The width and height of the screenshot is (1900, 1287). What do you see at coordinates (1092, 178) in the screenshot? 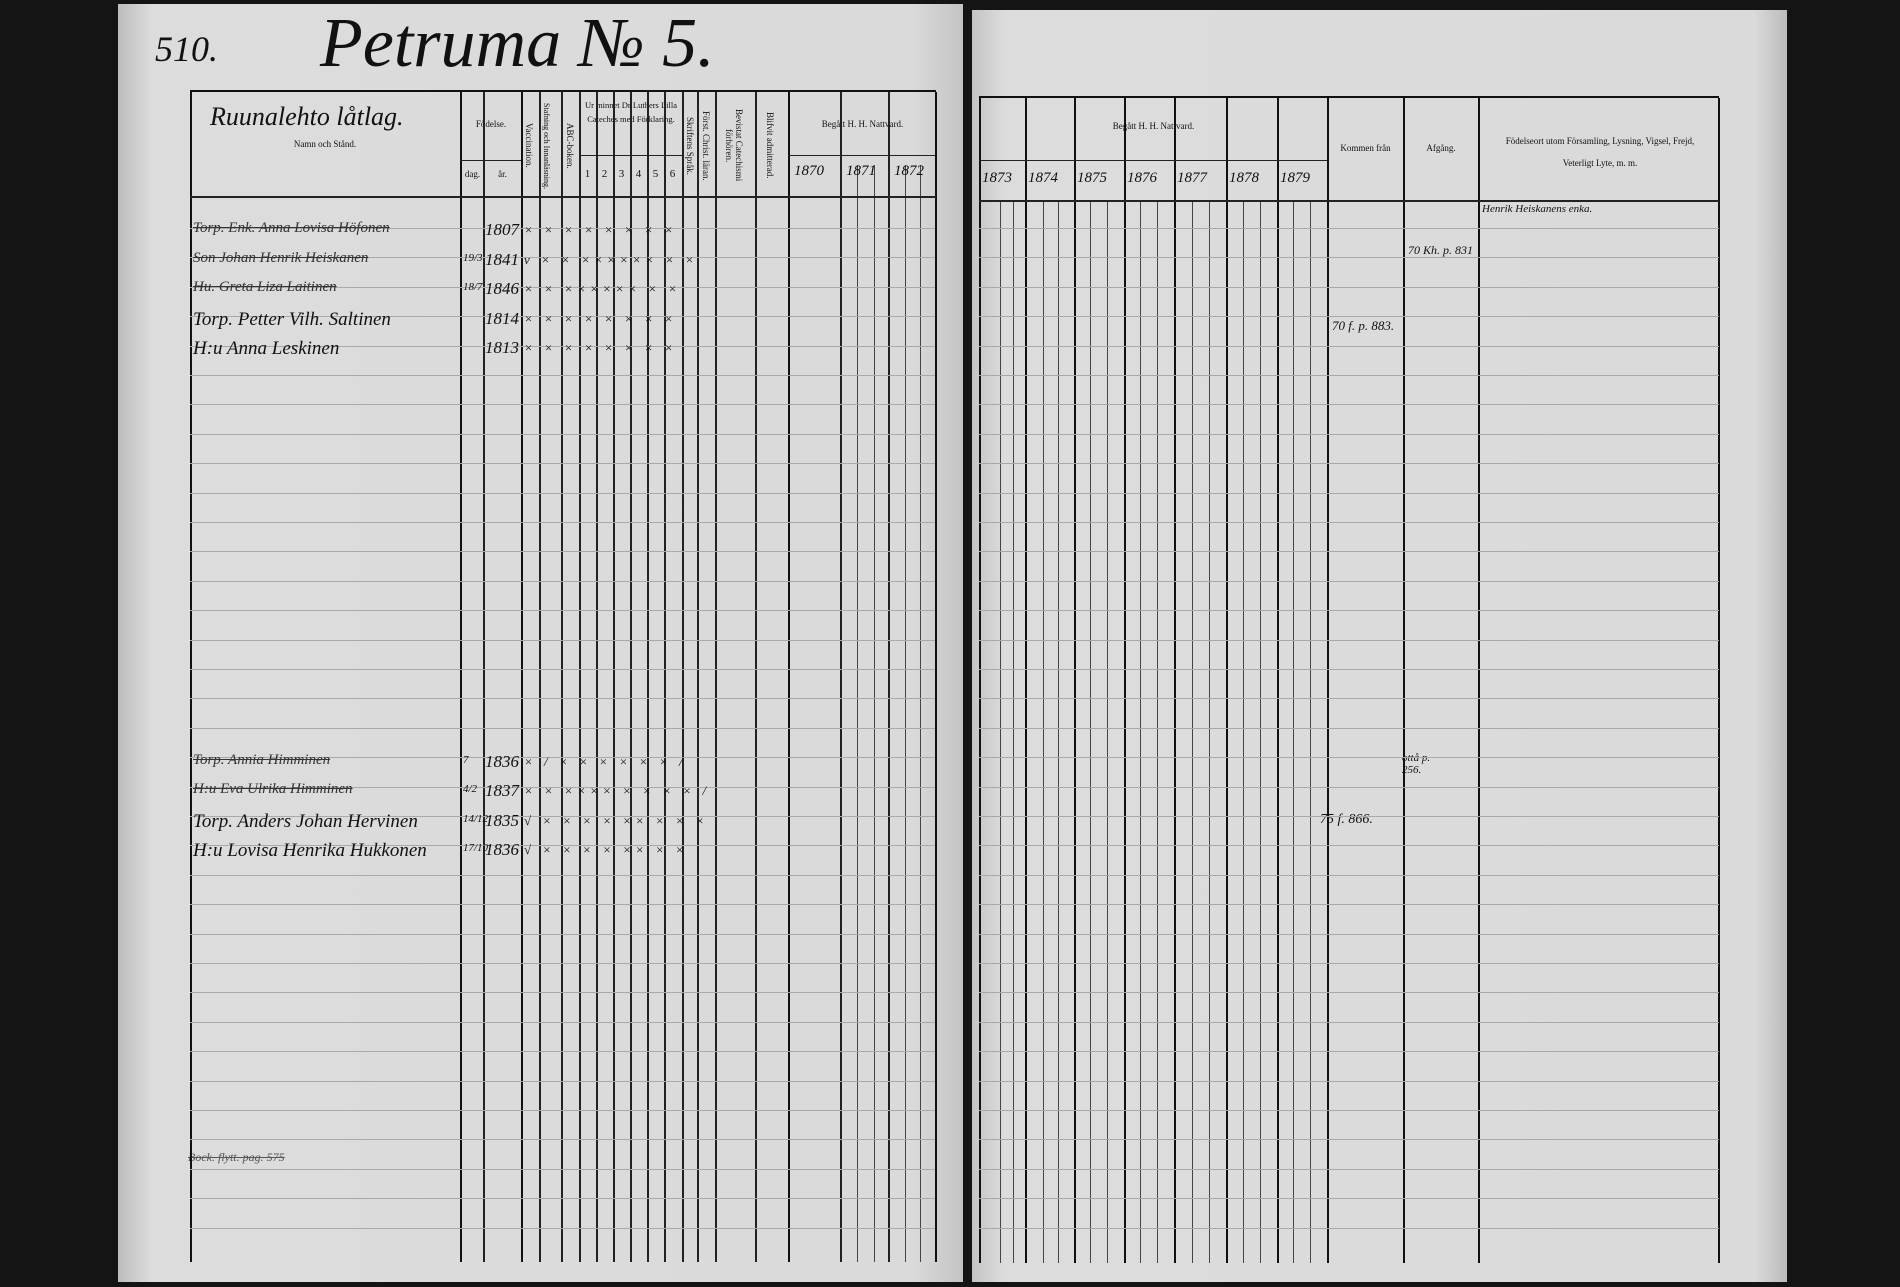
I see `year-1875: 1875` at bounding box center [1092, 178].